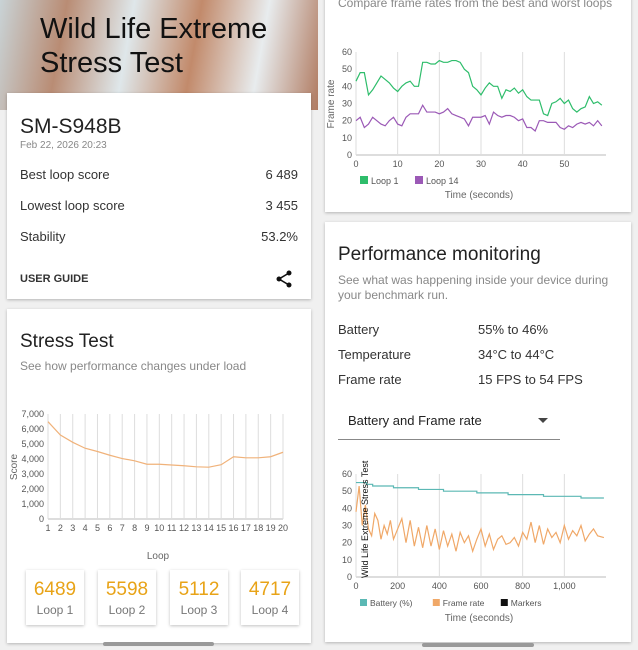 Image resolution: width=638 pixels, height=650 pixels. What do you see at coordinates (397, 586) in the screenshot?
I see `x-tick-label: 200` at bounding box center [397, 586].